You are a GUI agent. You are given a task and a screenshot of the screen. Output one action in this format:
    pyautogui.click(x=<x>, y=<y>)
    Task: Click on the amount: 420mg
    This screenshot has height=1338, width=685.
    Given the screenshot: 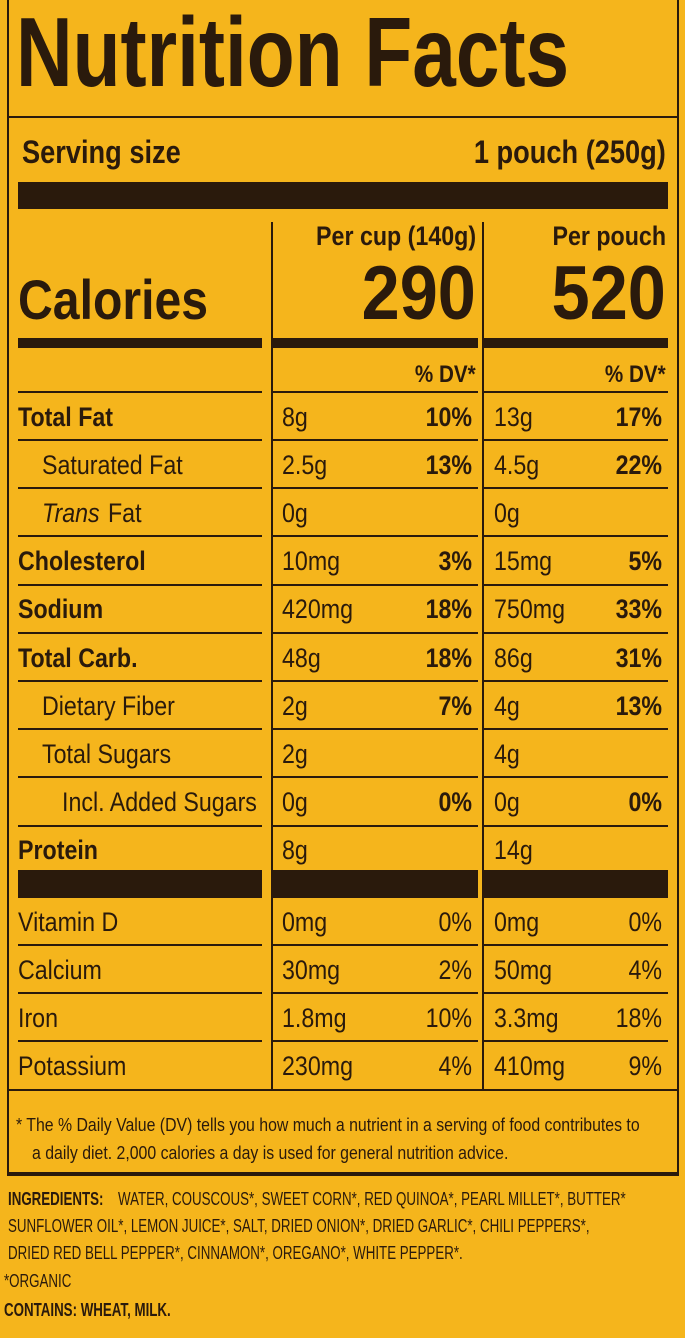 What is the action you would take?
    pyautogui.click(x=318, y=609)
    